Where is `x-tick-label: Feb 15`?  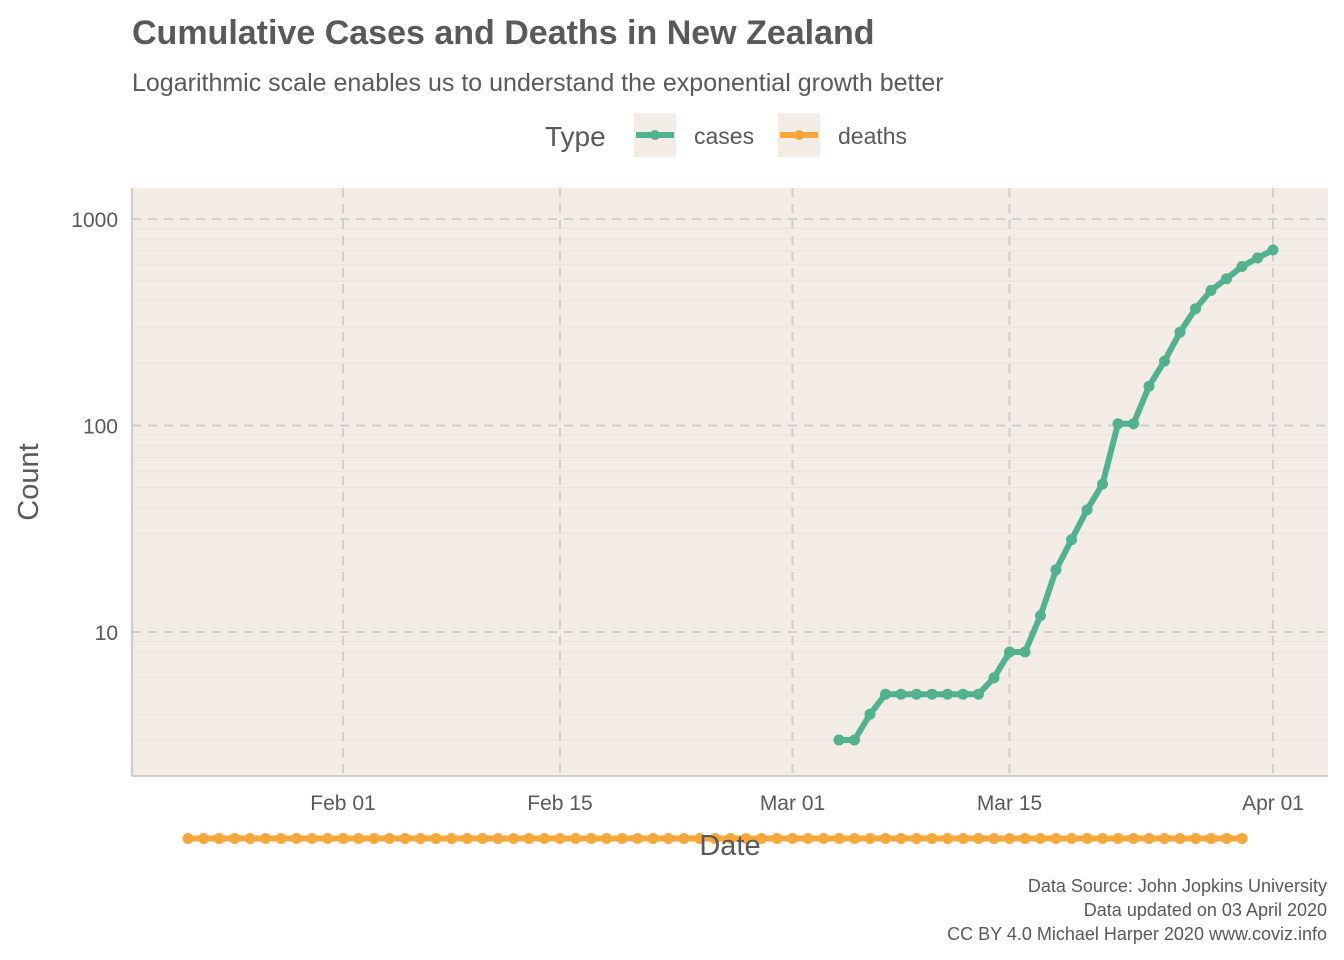 x-tick-label: Feb 15 is located at coordinates (559, 803).